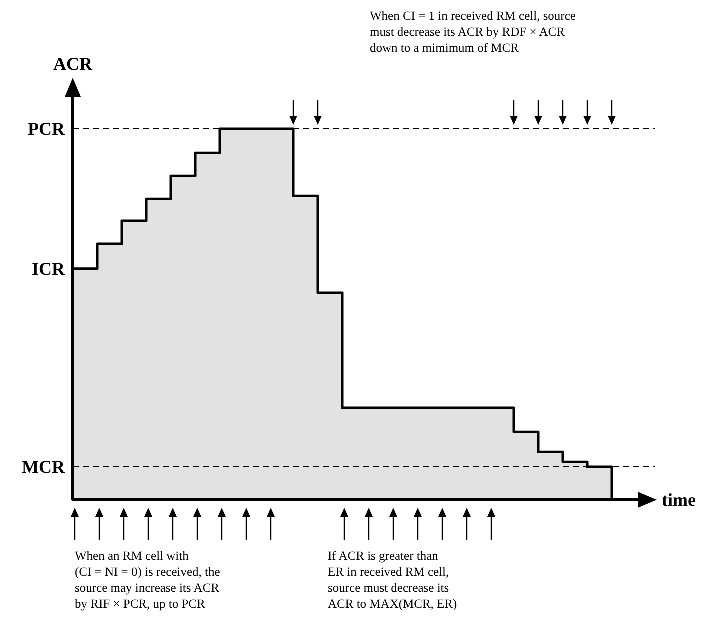  Describe the element at coordinates (148, 580) in the screenshot. I see `text: When an RM cell with (CI = NI = 0) is received, the source may increase its ACR by RIF × PCR, up to PCR` at that location.